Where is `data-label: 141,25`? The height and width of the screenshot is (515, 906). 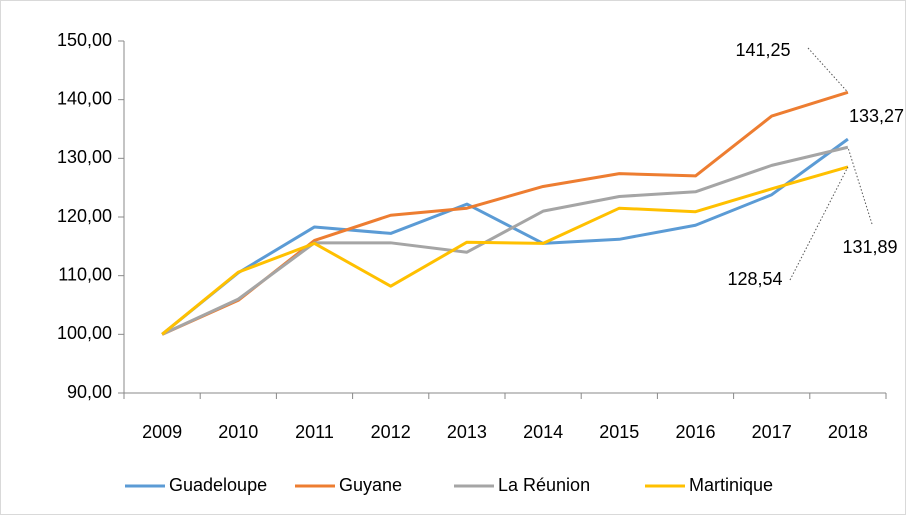
data-label: 141,25 is located at coordinates (762, 50).